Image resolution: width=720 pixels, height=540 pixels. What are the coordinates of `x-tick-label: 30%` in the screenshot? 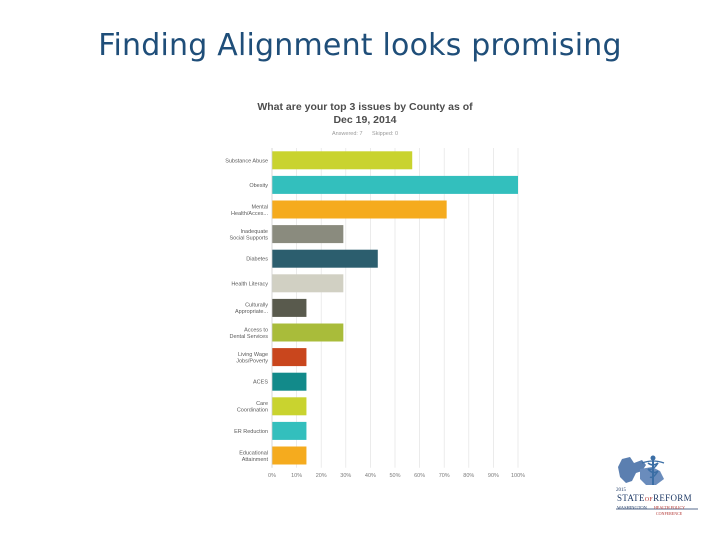 It's located at (345, 476).